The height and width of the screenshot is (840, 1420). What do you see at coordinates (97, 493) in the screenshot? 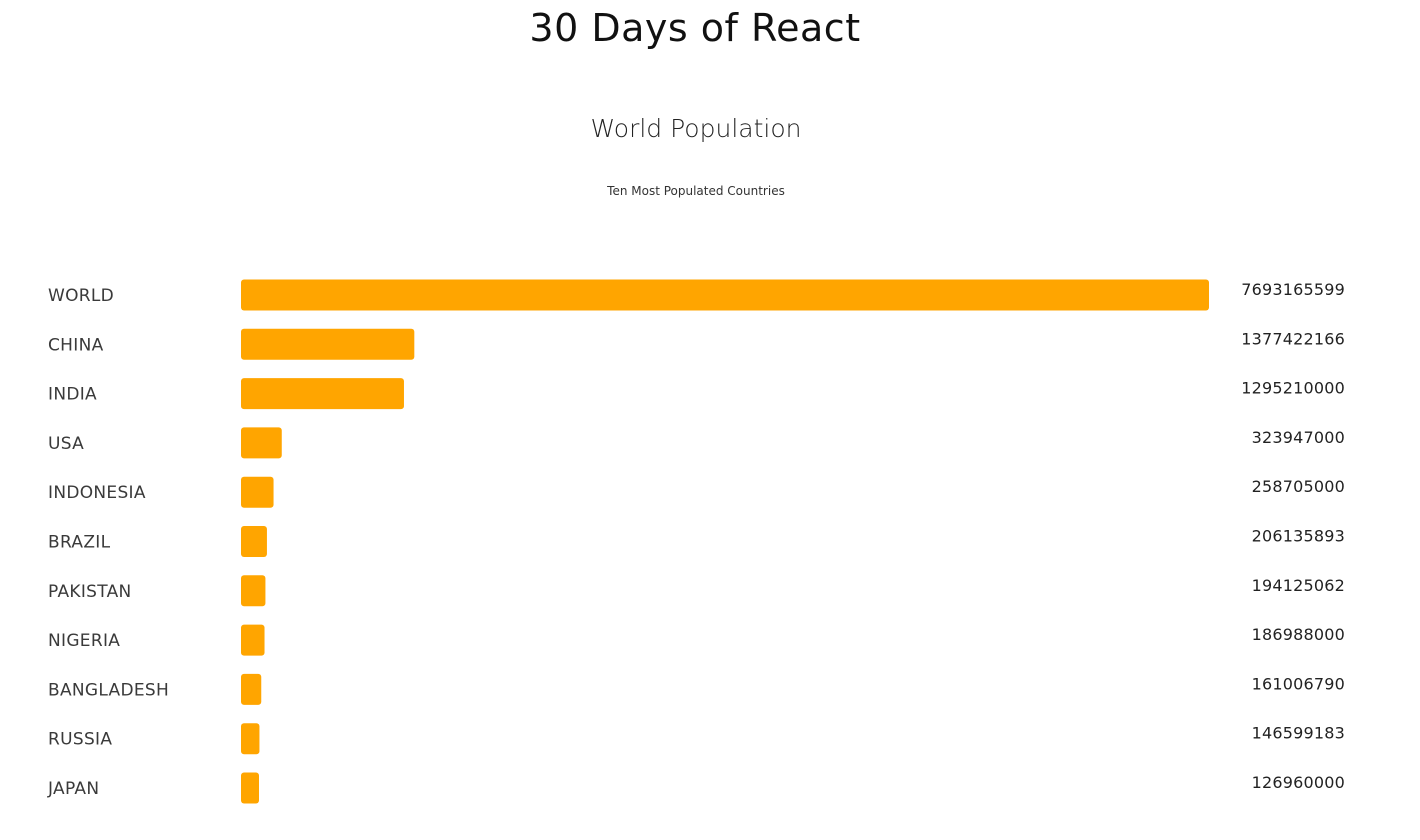
I see `category-label: INDONESIA` at bounding box center [97, 493].